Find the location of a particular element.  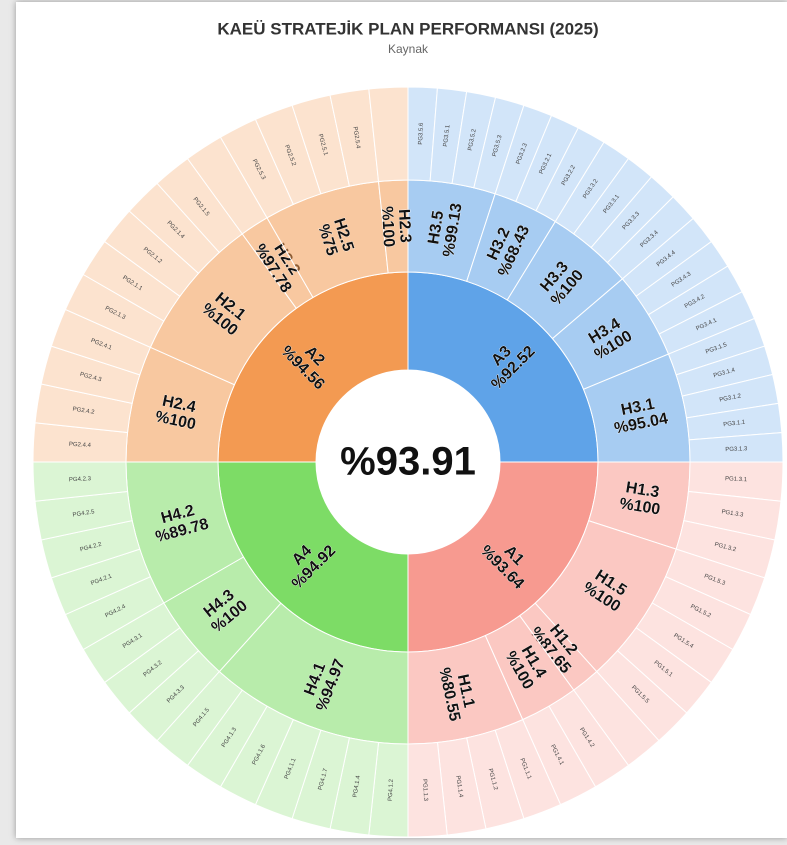

label-line: PG2.5.4 is located at coordinates (355, 137).